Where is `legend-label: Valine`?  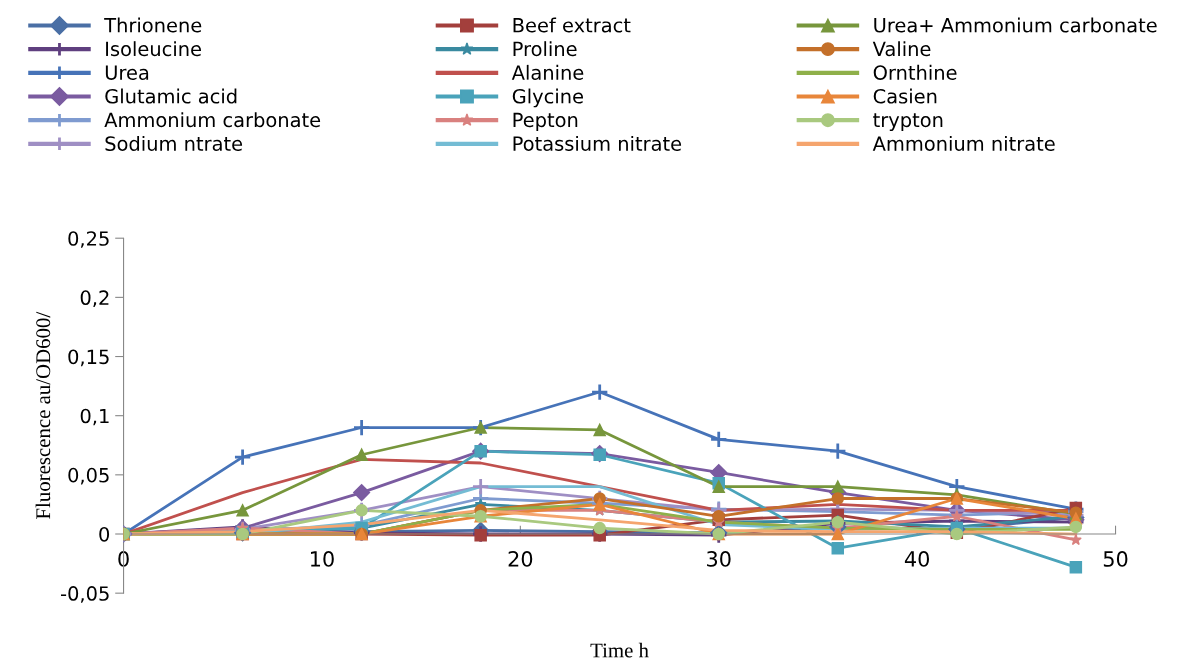
legend-label: Valine is located at coordinates (901, 49).